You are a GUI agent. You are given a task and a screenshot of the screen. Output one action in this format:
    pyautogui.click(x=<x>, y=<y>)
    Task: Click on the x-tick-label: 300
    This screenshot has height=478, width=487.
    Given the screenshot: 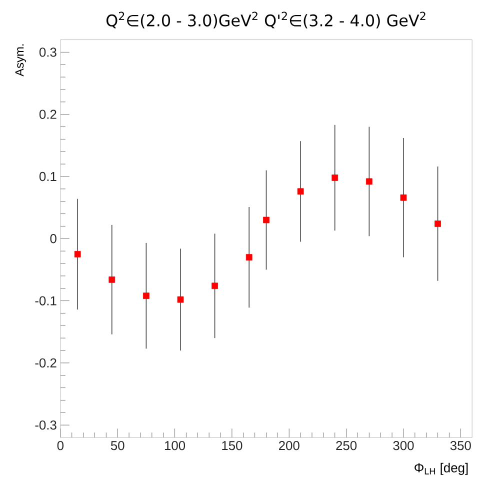 What is the action you would take?
    pyautogui.click(x=403, y=445)
    